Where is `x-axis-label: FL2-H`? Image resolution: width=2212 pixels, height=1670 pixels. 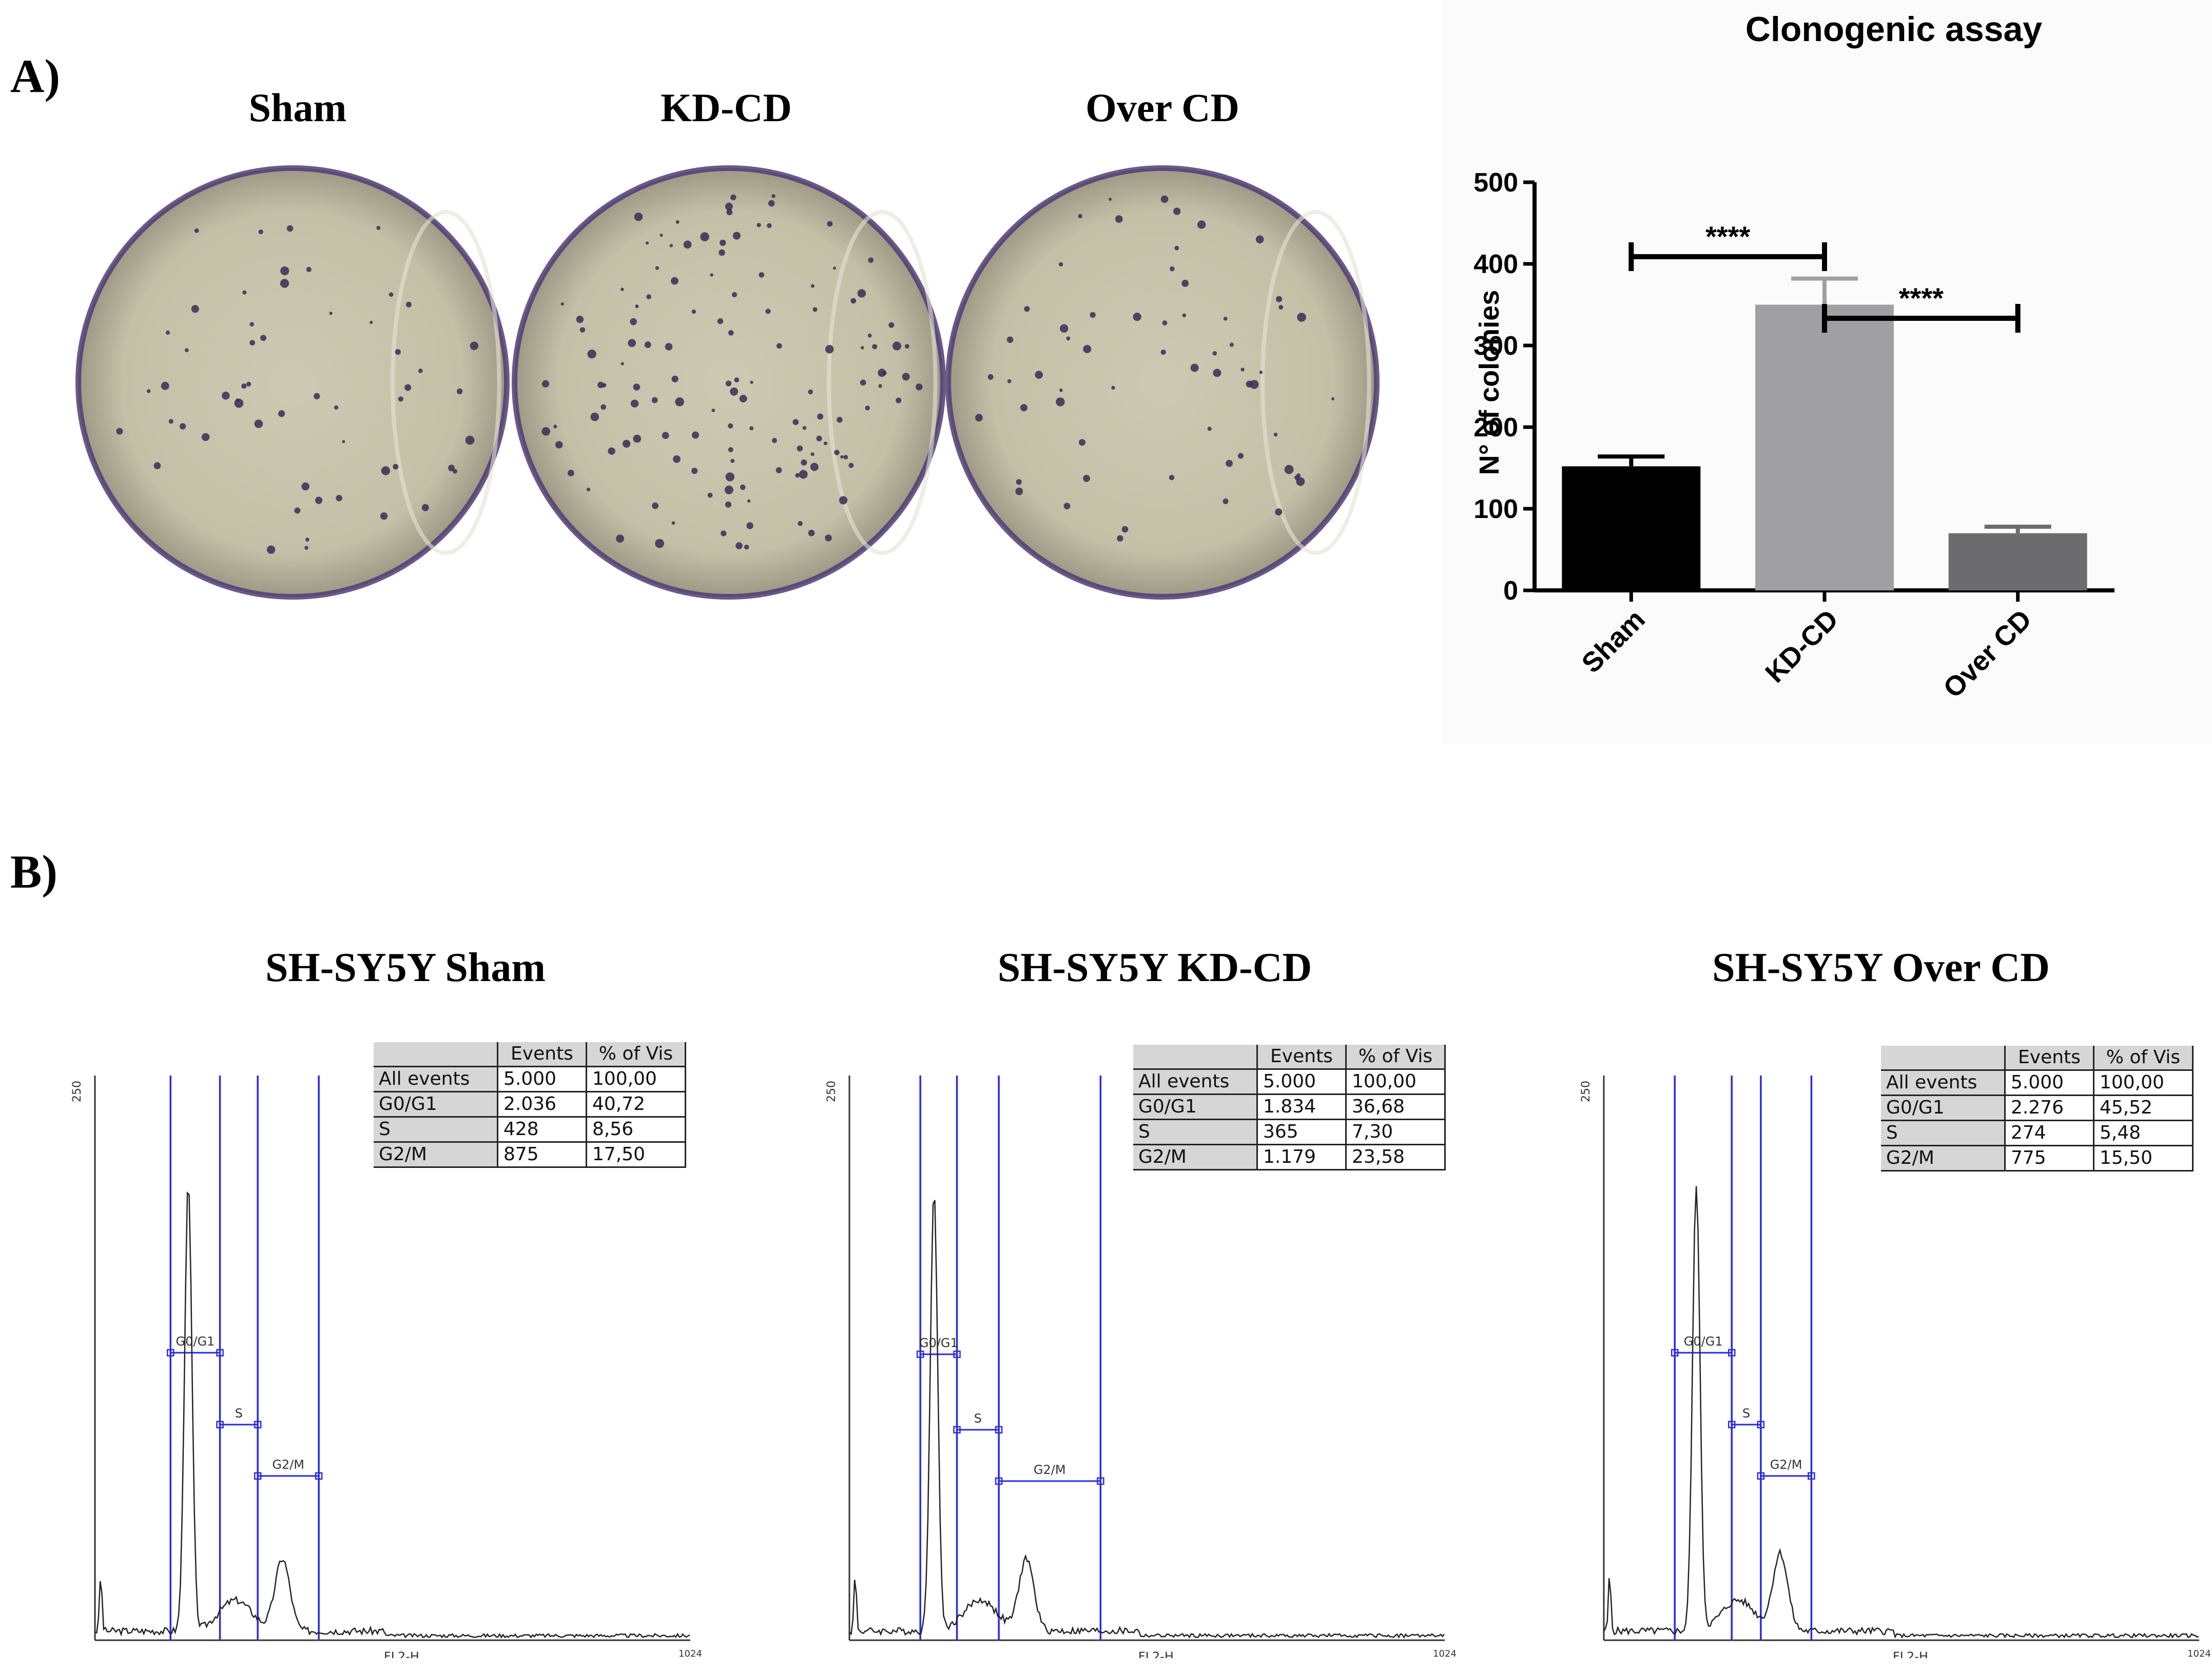
x-axis-label: FL2-H is located at coordinates (1156, 1654).